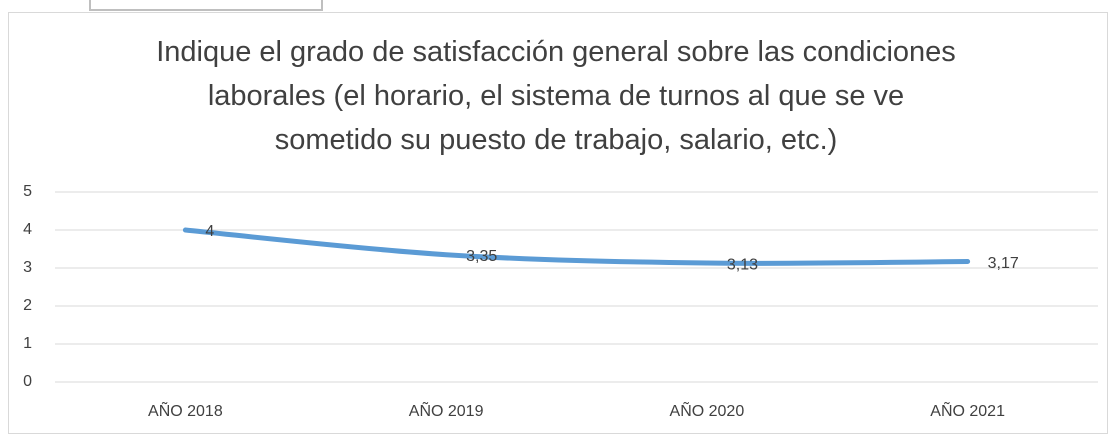  I want to click on x-tick-label: AÑO 2021, so click(967, 410).